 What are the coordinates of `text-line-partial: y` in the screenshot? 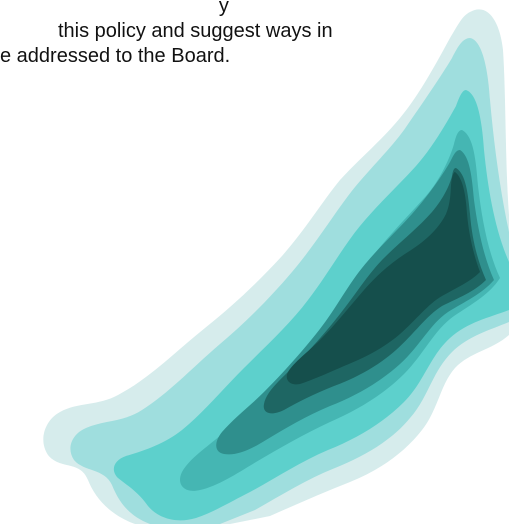 It's located at (114, 8).